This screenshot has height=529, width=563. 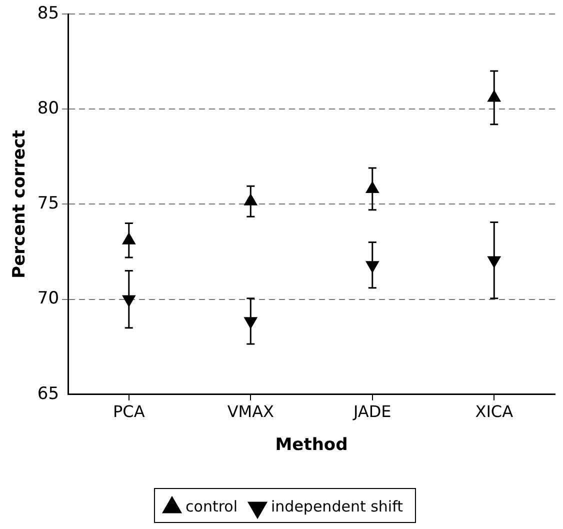 What do you see at coordinates (48, 298) in the screenshot?
I see `y-tick-label: 70` at bounding box center [48, 298].